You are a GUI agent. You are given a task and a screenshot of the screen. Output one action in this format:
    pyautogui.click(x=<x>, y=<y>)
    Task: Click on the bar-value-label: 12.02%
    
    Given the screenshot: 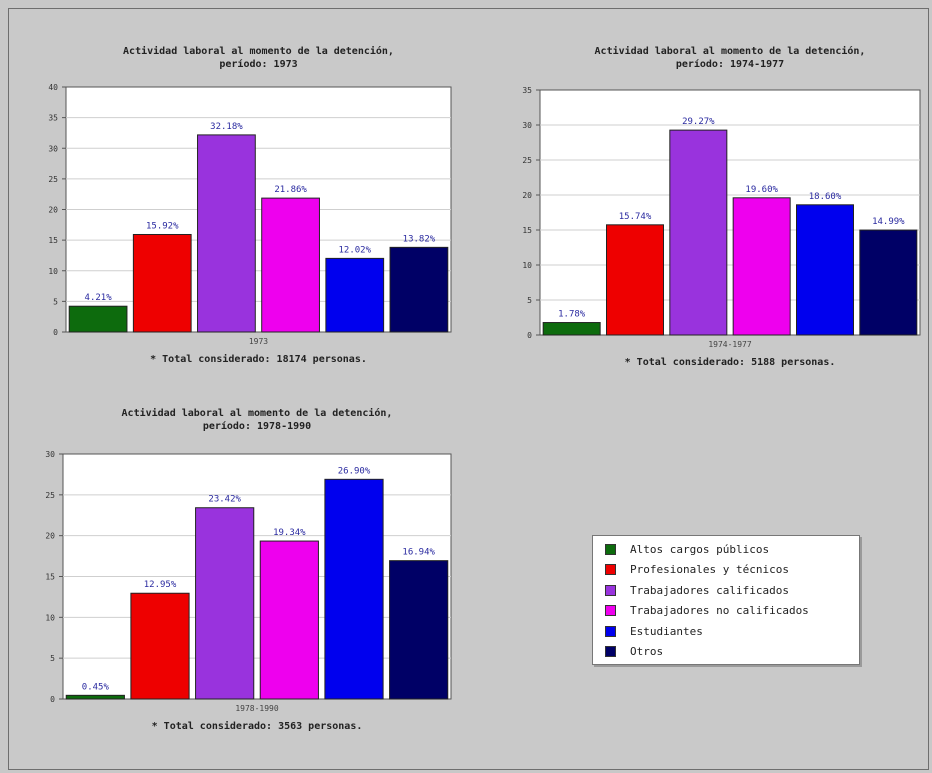 What is the action you would take?
    pyautogui.click(x=354, y=250)
    